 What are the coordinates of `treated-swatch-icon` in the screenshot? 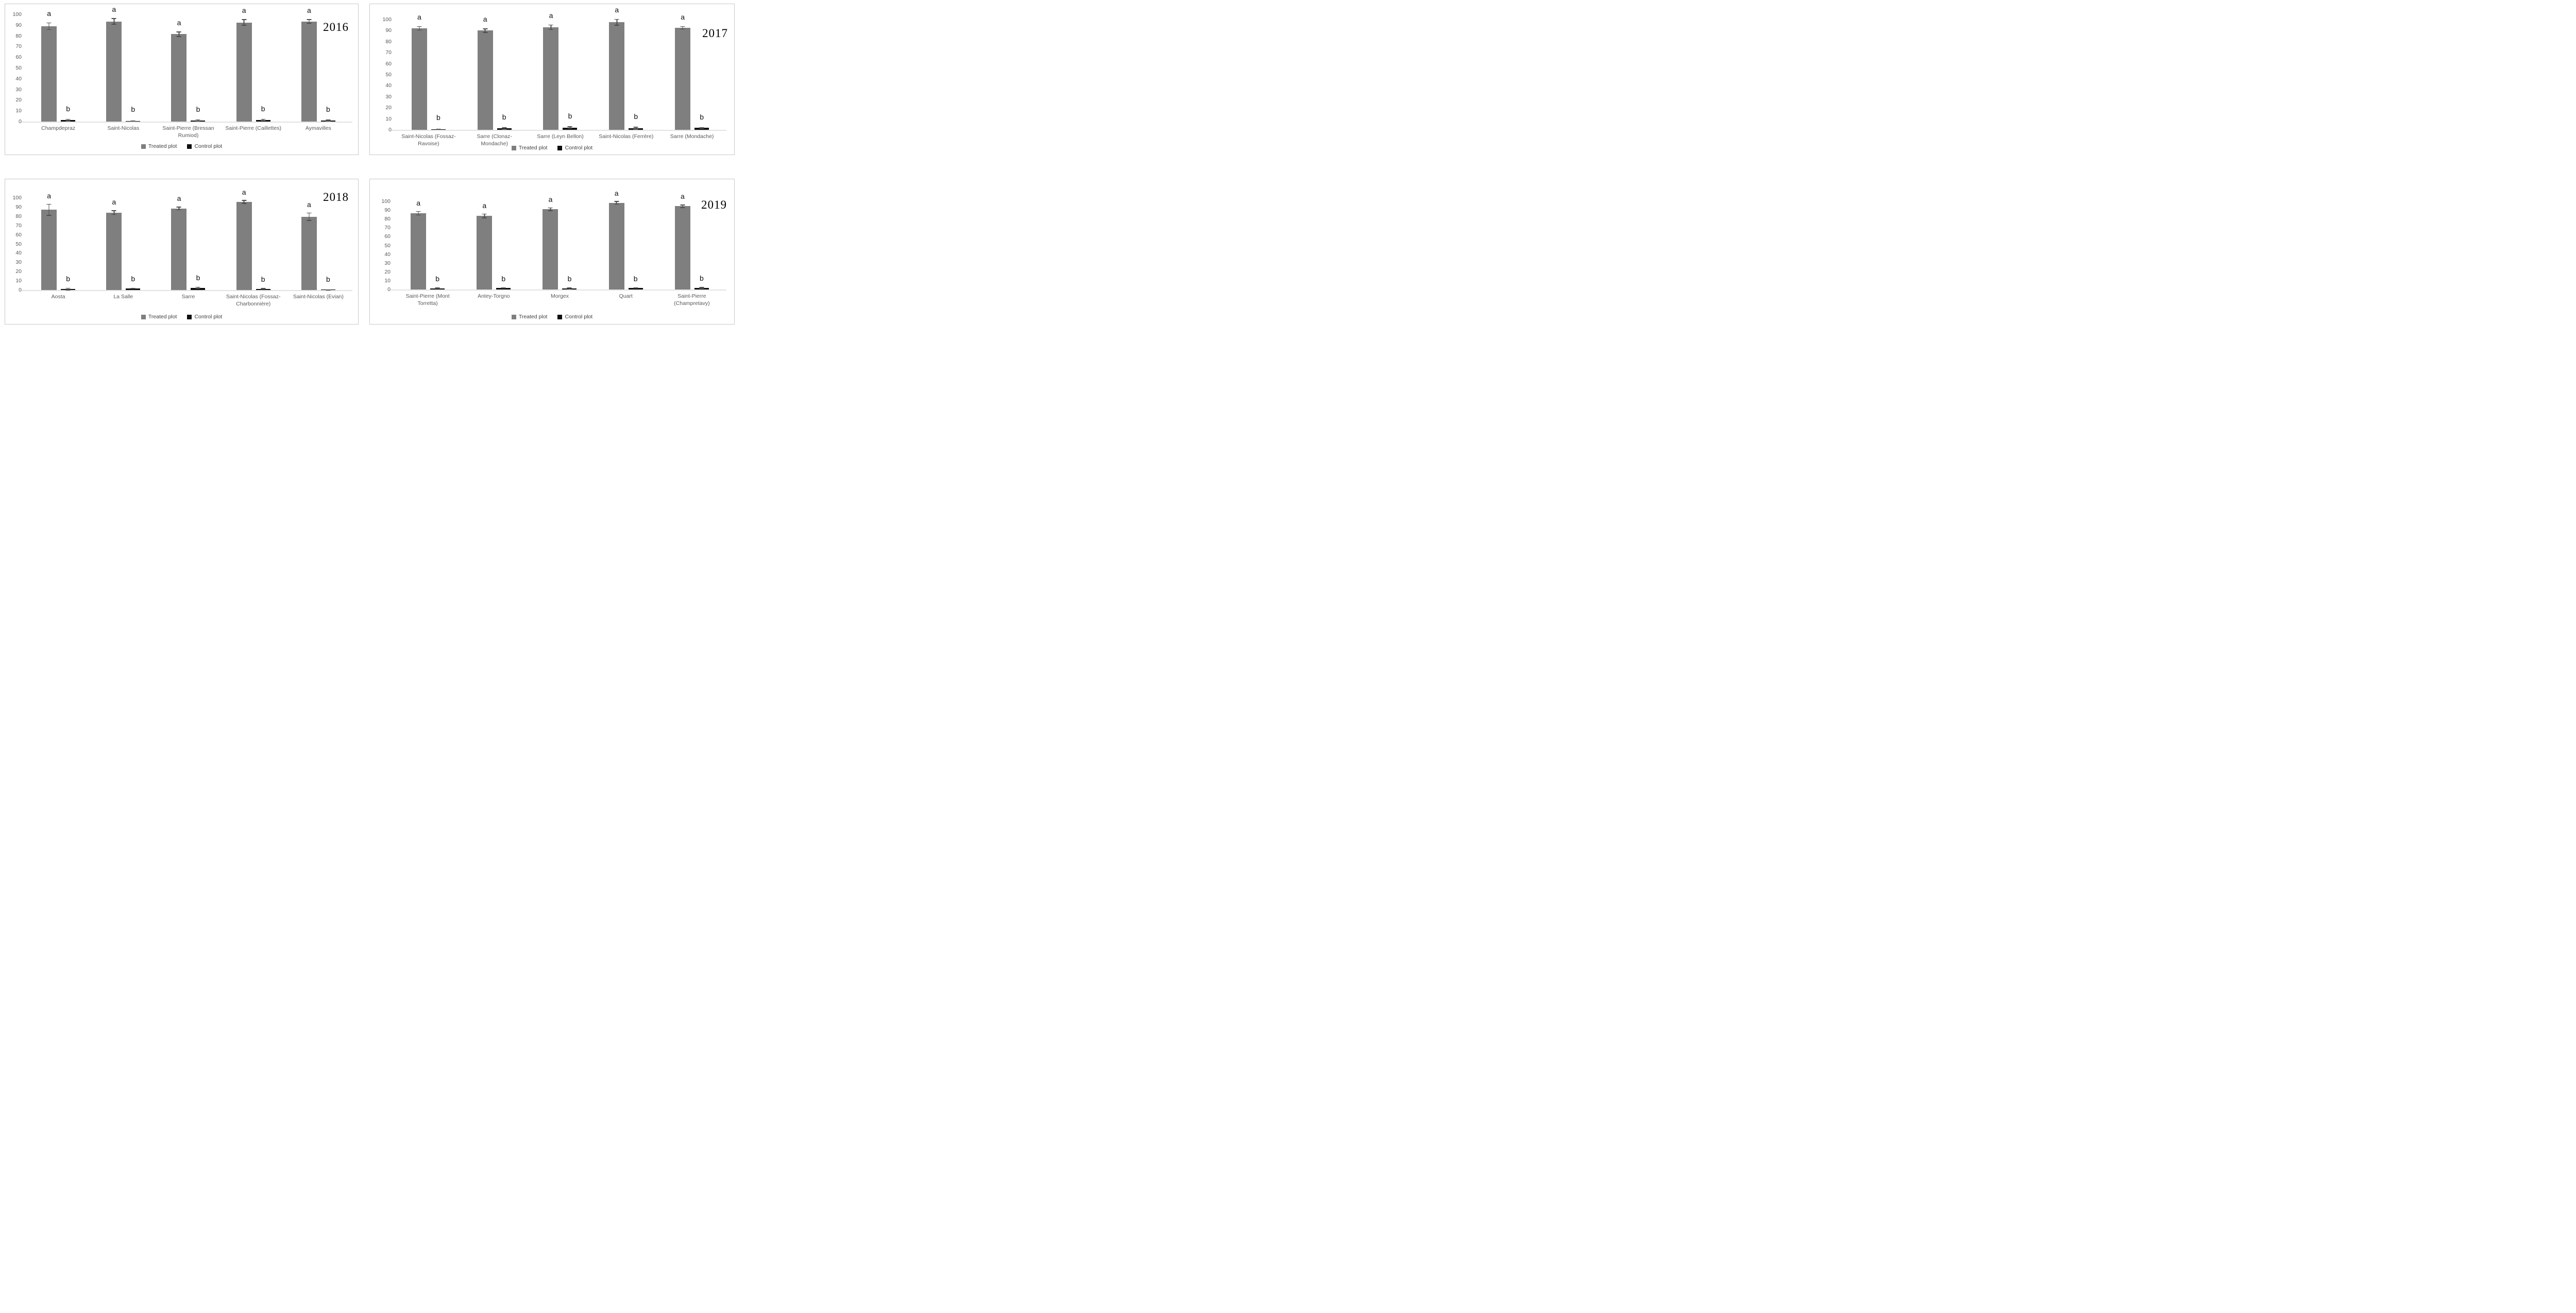 It's located at (513, 316).